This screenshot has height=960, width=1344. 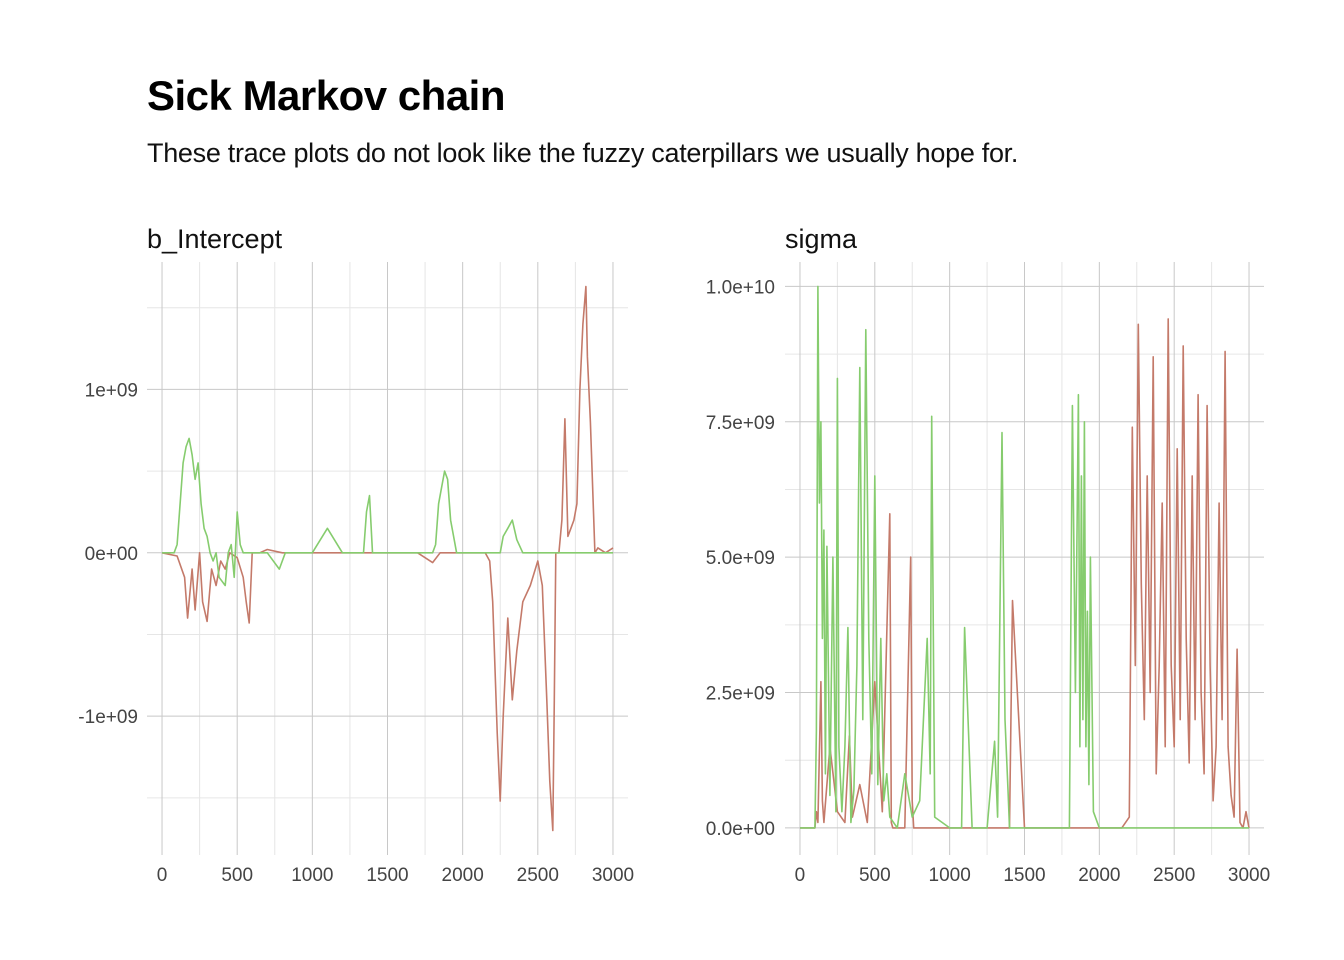 What do you see at coordinates (111, 554) in the screenshot?
I see `y-tick-label: 0e+00` at bounding box center [111, 554].